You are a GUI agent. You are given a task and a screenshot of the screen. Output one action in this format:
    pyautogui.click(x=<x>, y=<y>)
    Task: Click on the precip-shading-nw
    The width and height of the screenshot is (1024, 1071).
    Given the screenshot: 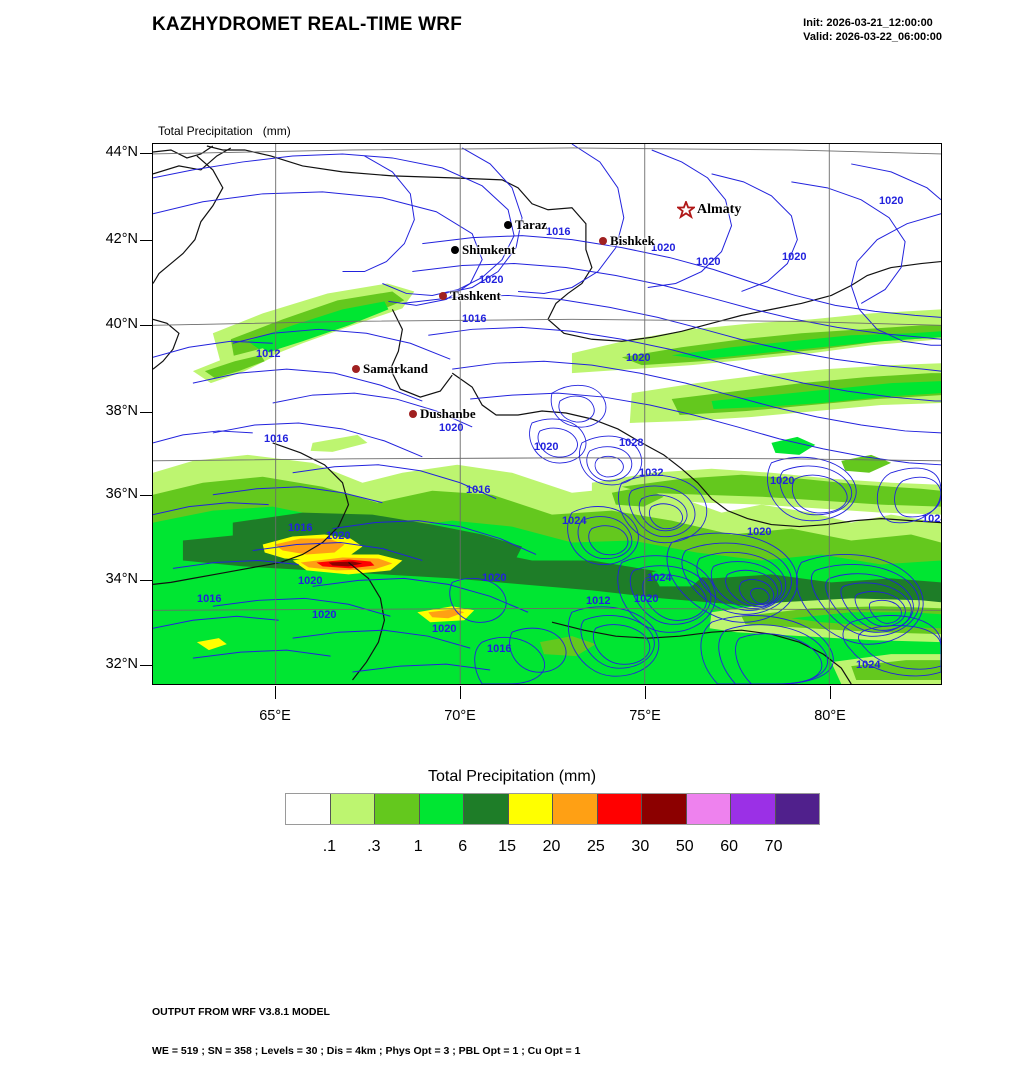 What is the action you would take?
    pyautogui.click(x=303, y=367)
    